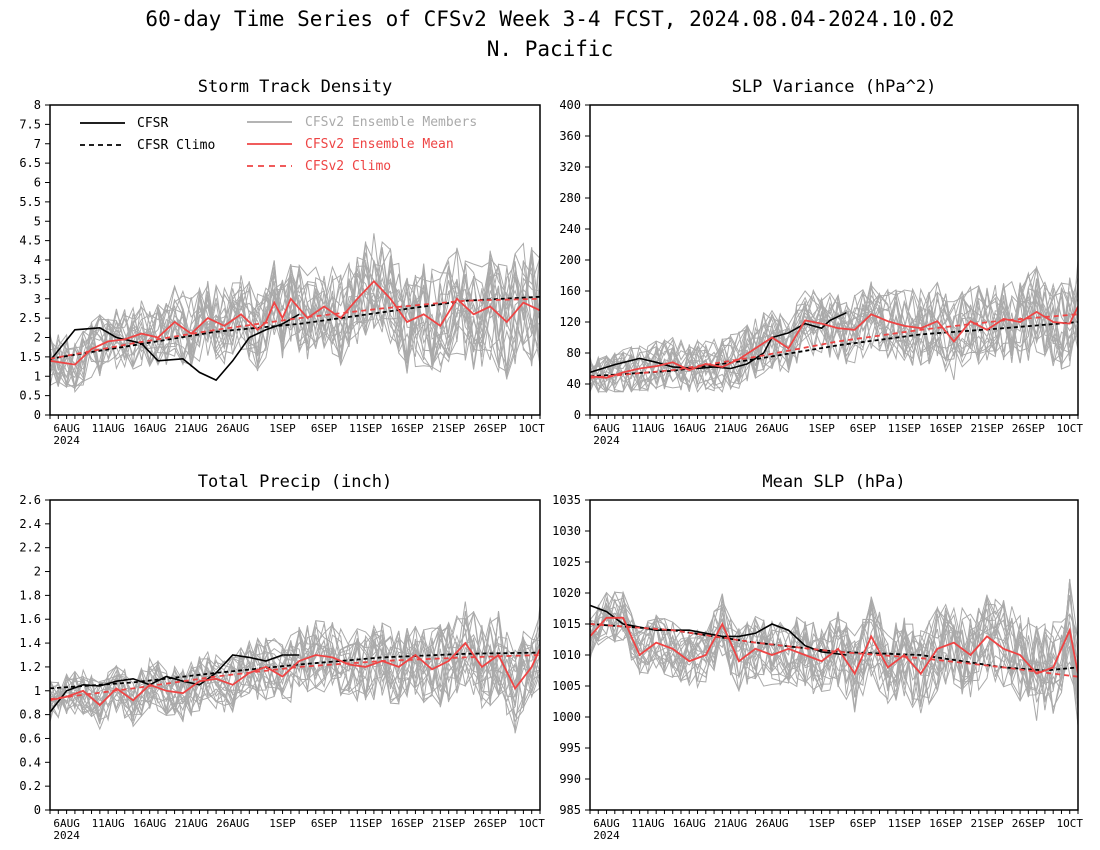  I want to click on figure-subtitle: N. Pacific, so click(550, 49).